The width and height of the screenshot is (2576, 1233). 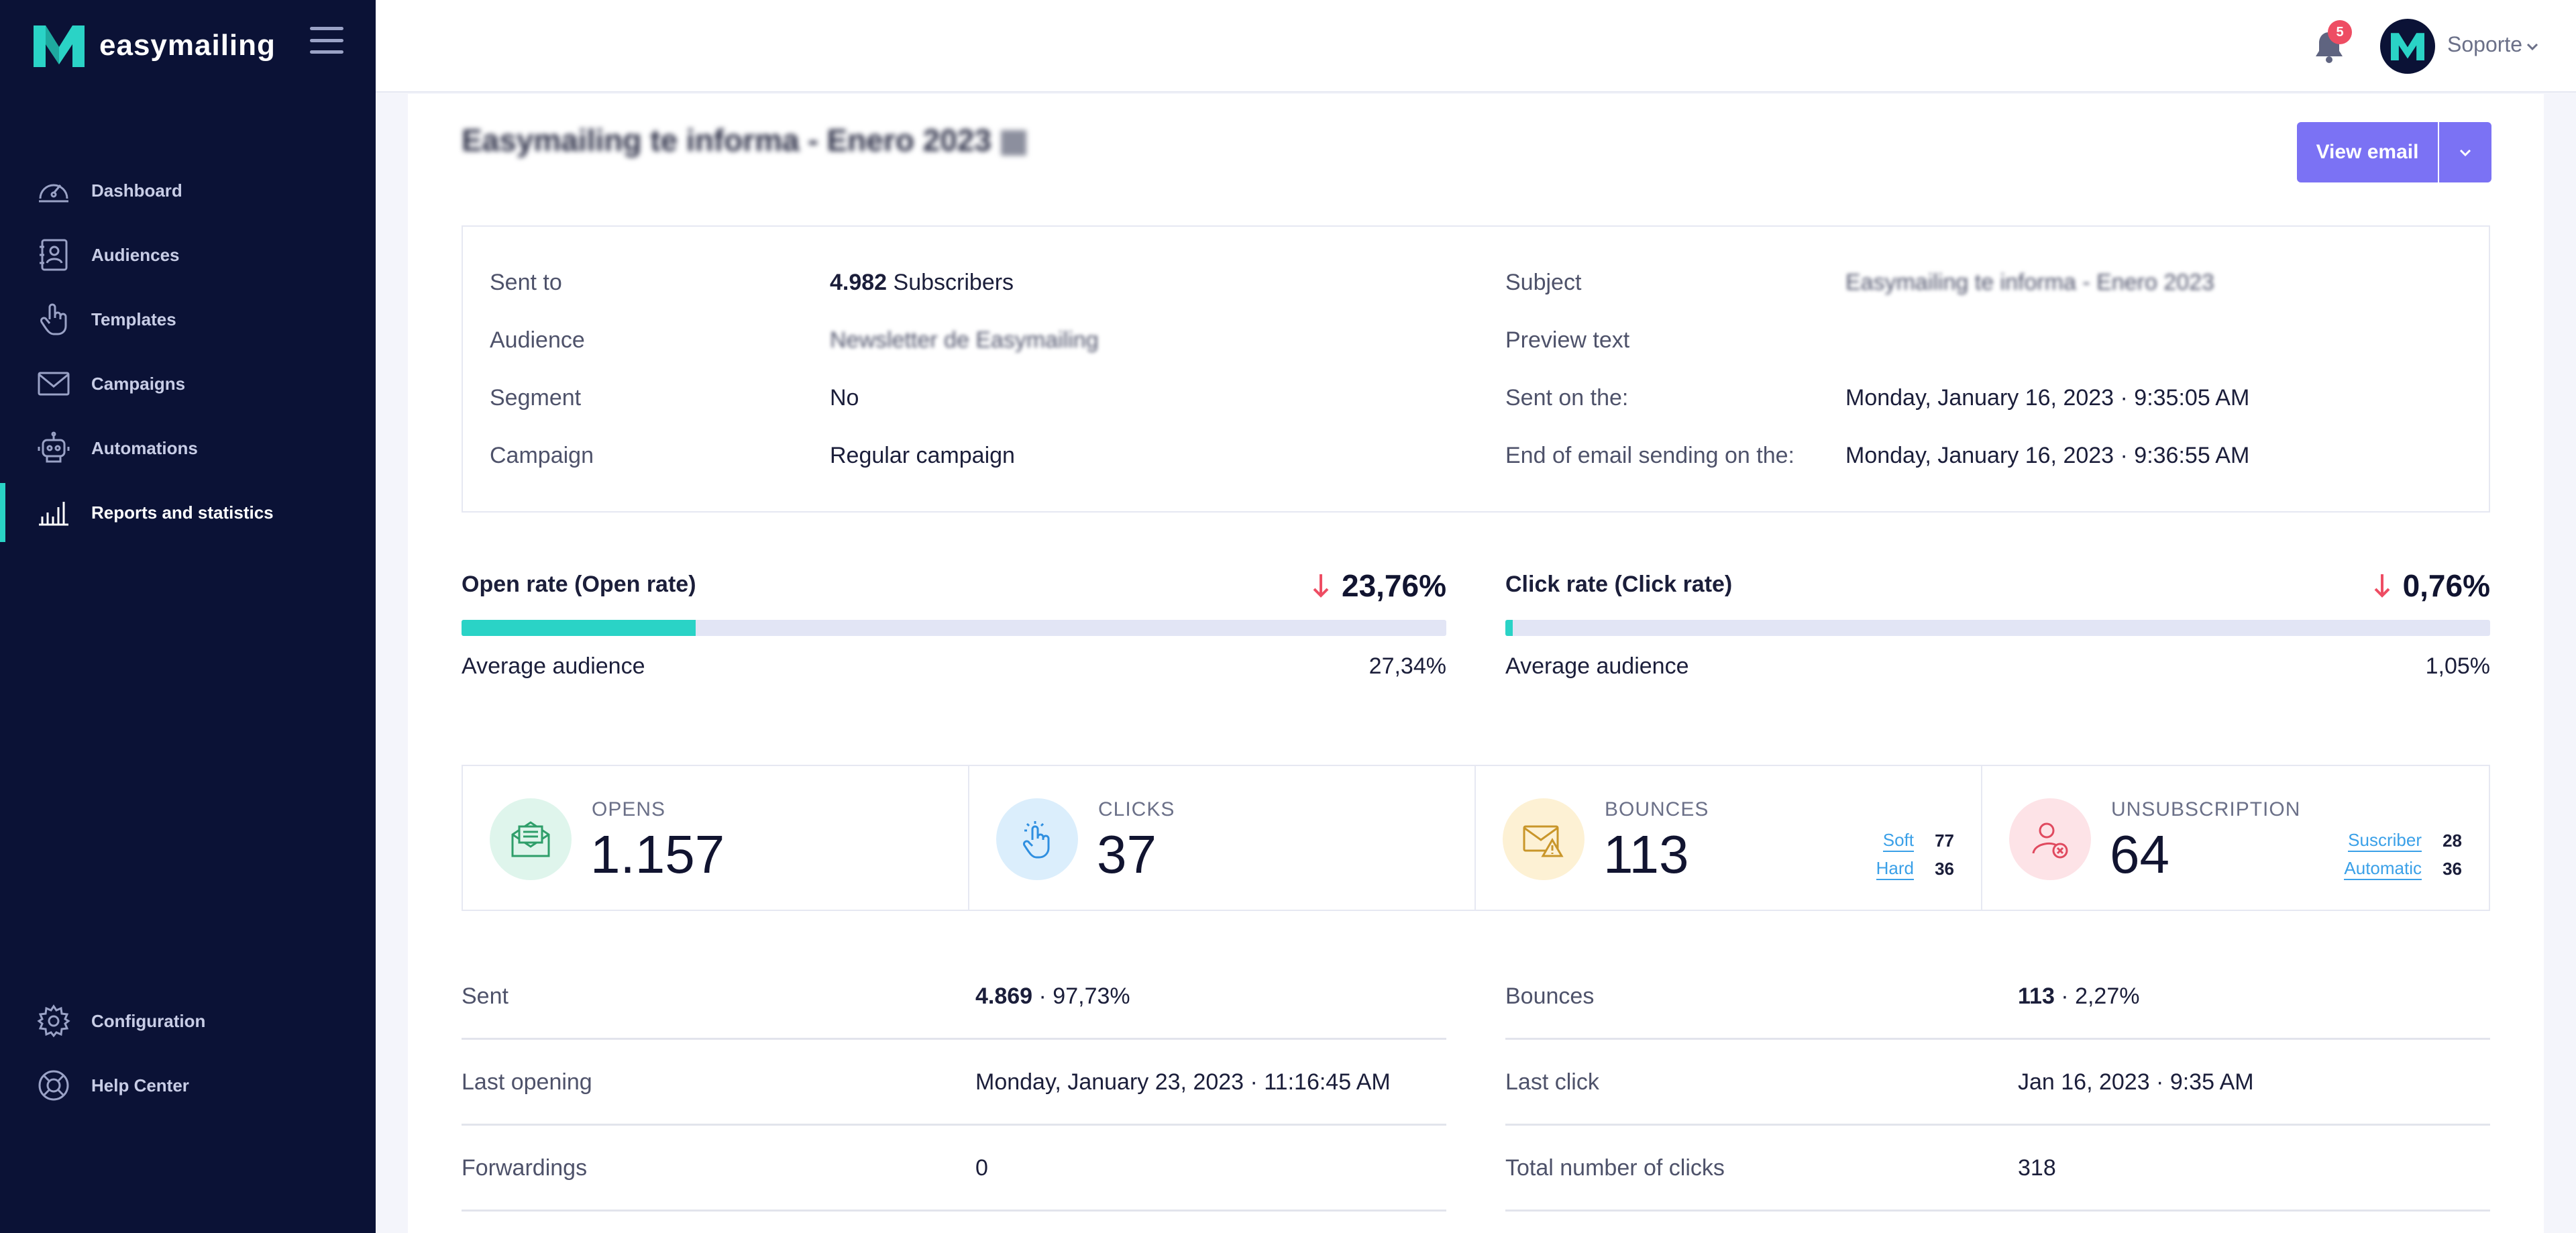 I want to click on info-row-sent-to: Sent to, so click(x=526, y=282).